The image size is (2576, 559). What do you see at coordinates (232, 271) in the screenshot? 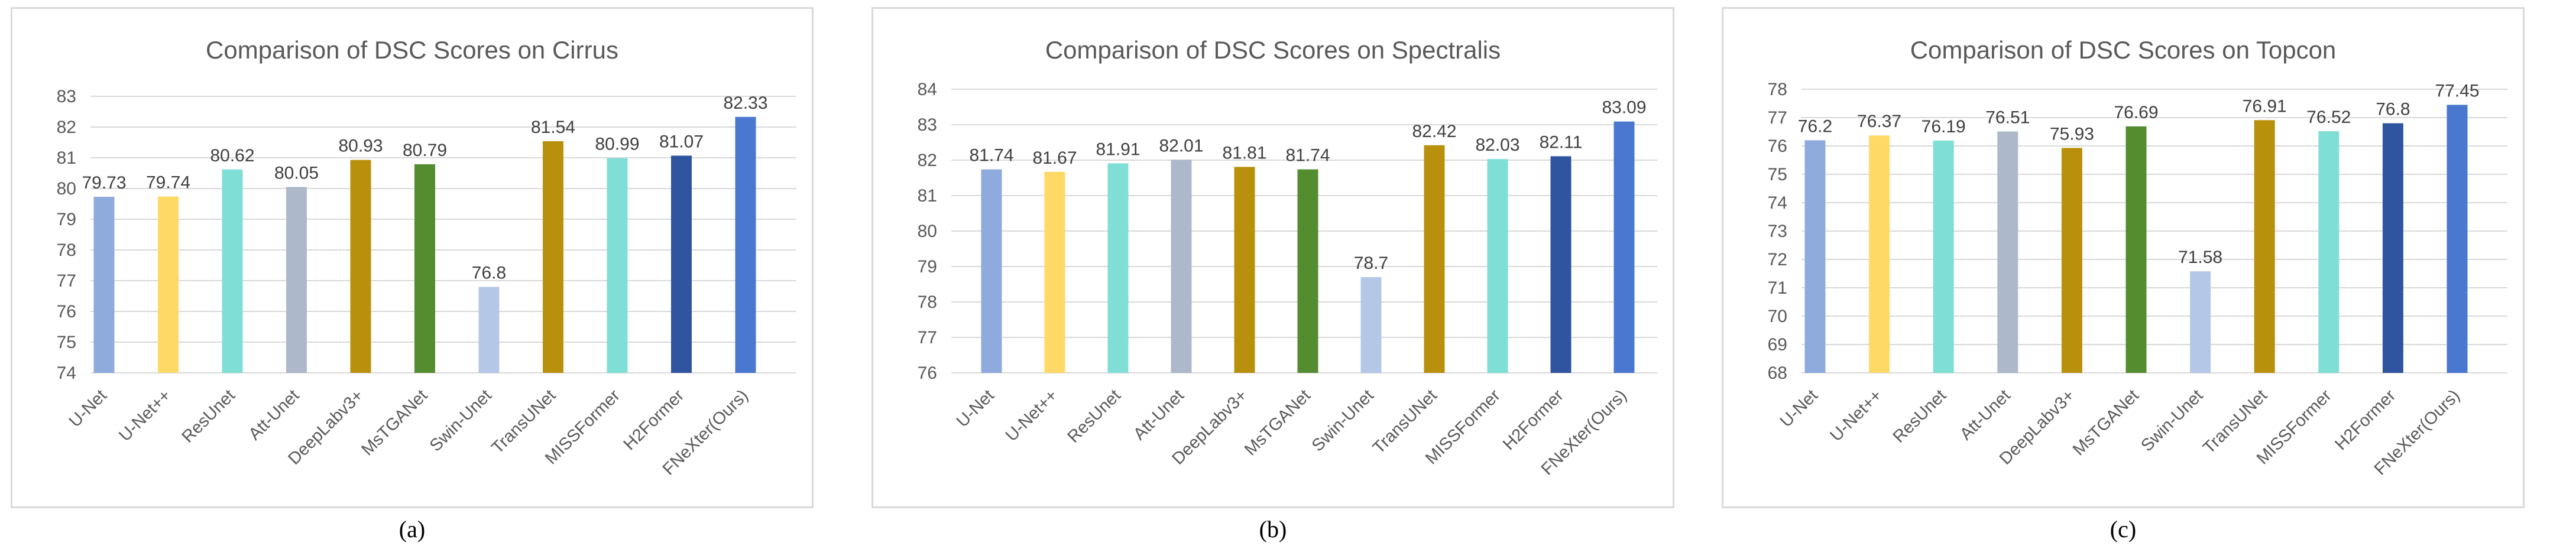
I see `bar-resunet` at bounding box center [232, 271].